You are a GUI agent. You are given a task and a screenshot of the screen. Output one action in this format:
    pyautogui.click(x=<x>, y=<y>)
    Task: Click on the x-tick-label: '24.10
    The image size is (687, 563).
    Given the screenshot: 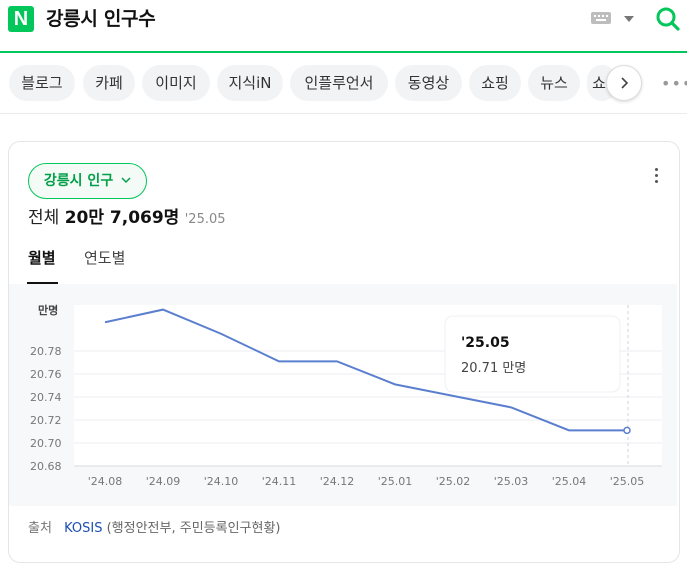 What is the action you would take?
    pyautogui.click(x=221, y=481)
    